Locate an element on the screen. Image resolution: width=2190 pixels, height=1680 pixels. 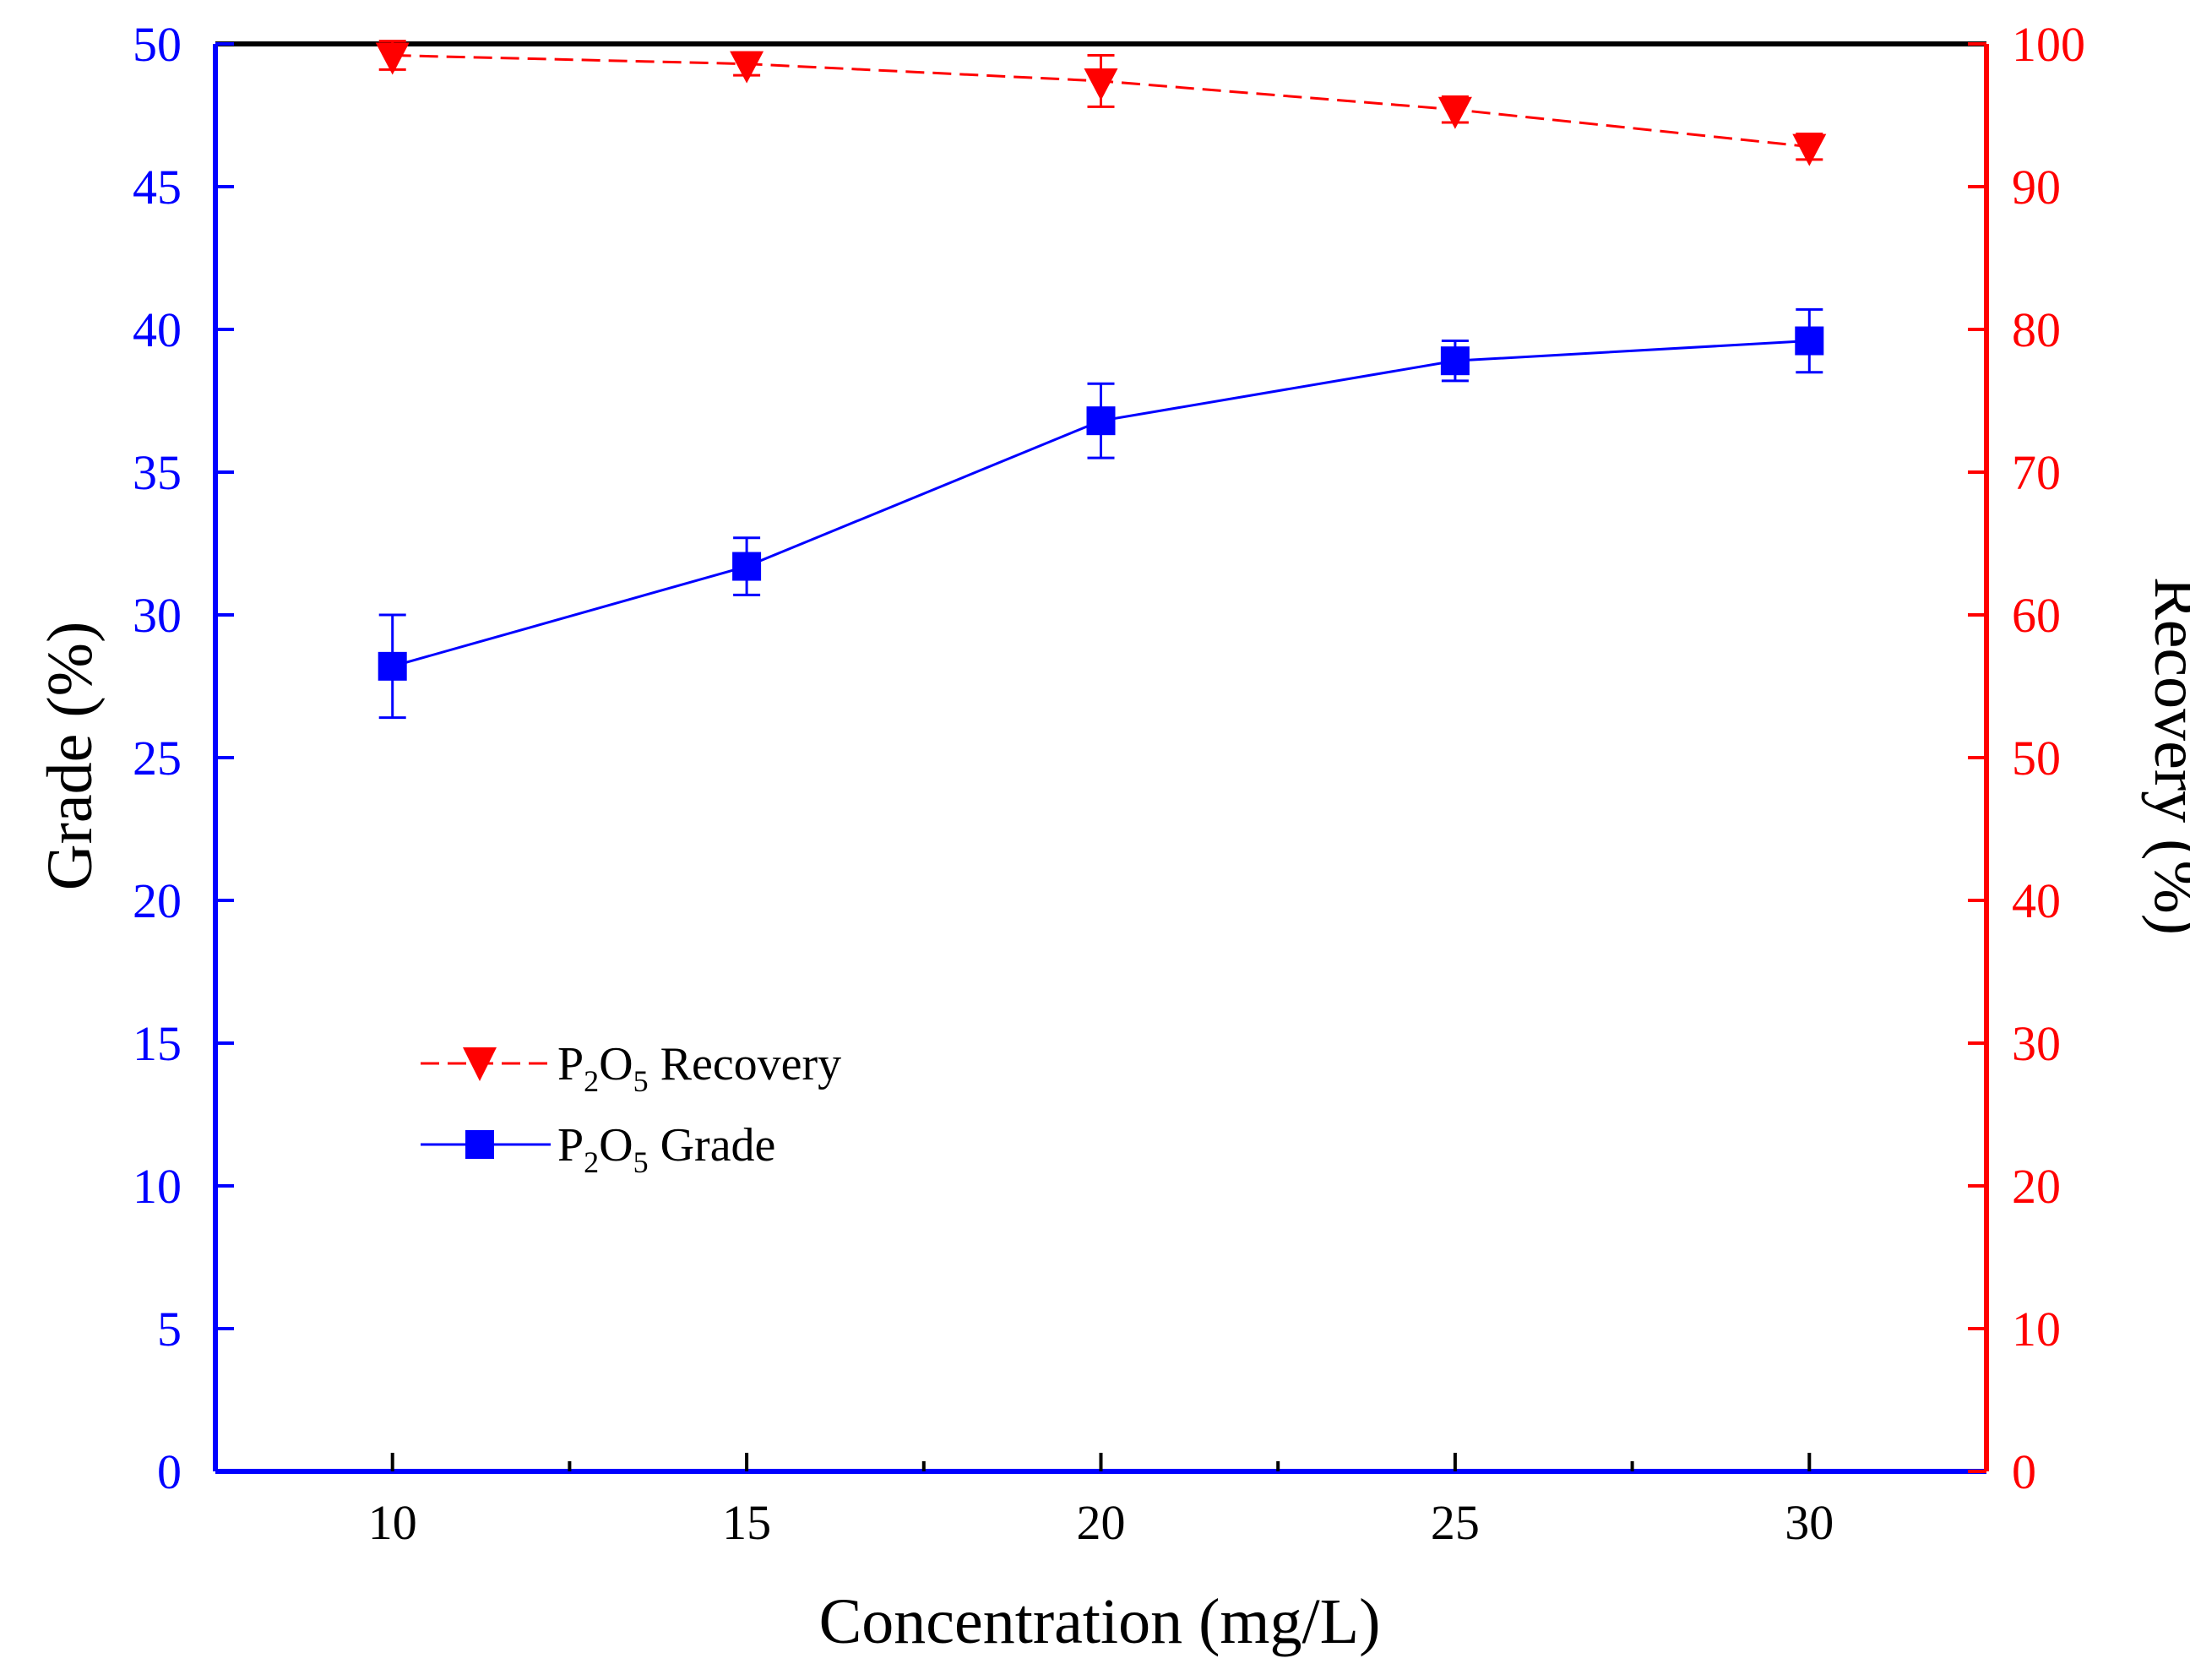
right-y-tick-label: 20 is located at coordinates (2036, 1186).